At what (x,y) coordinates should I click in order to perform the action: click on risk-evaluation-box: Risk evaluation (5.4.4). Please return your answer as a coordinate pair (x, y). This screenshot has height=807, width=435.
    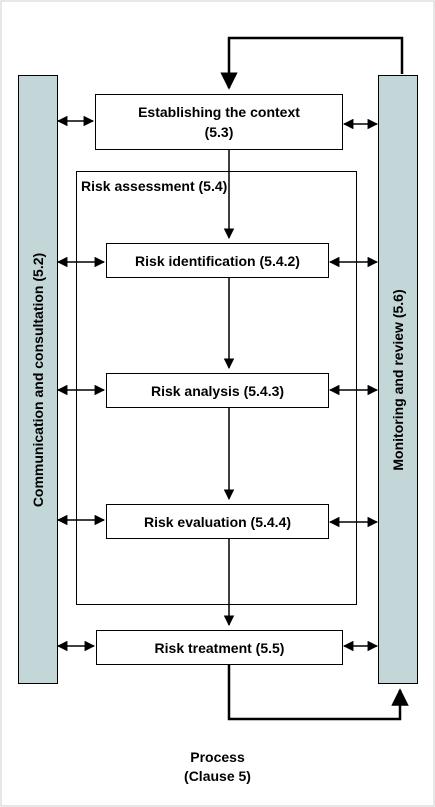
    Looking at the image, I should click on (217, 521).